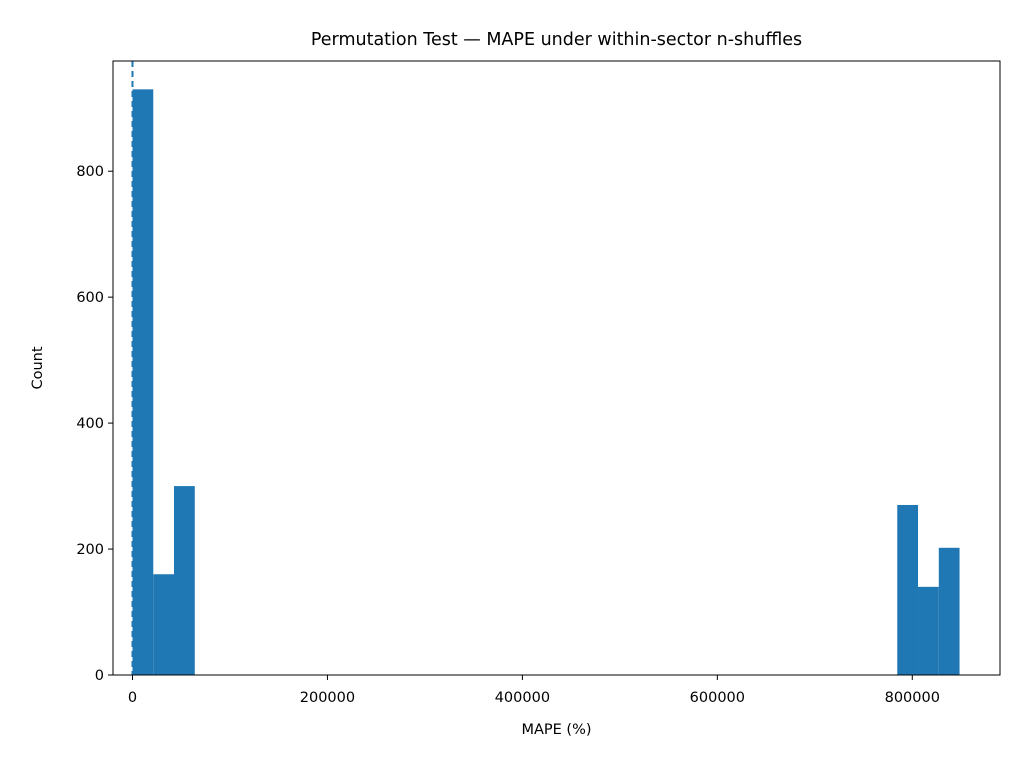  I want to click on x-axis-ticks: 0 200000 400000 600000 800000, so click(534, 690).